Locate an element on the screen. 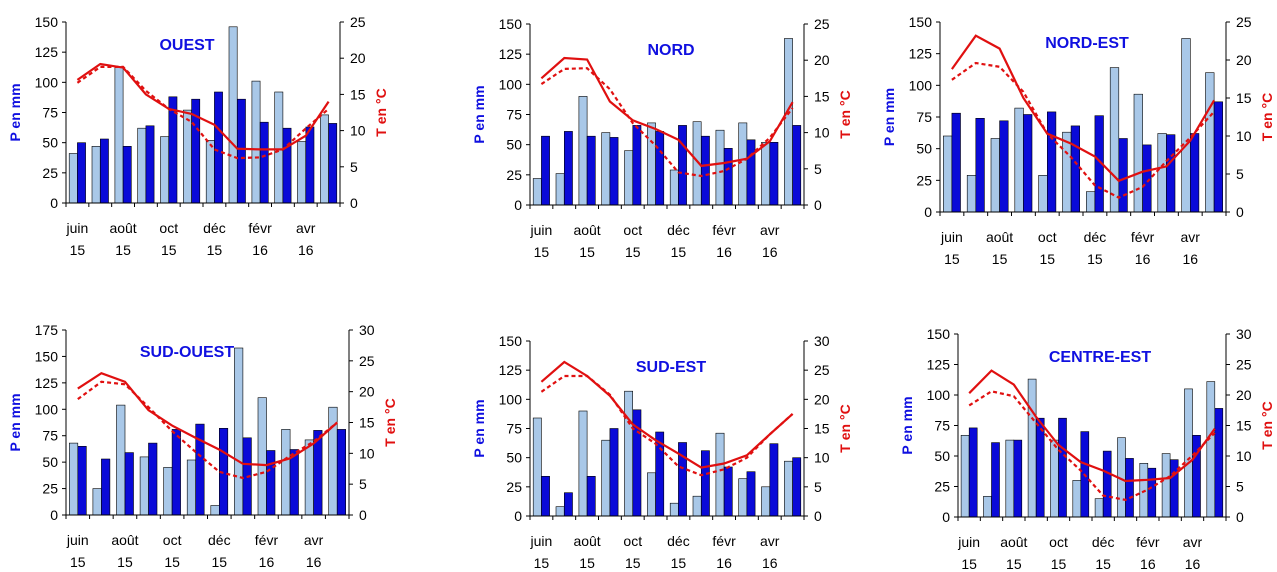 Image resolution: width=1277 pixels, height=572 pixels. y-tick-label: 25 is located at coordinates (50, 173).